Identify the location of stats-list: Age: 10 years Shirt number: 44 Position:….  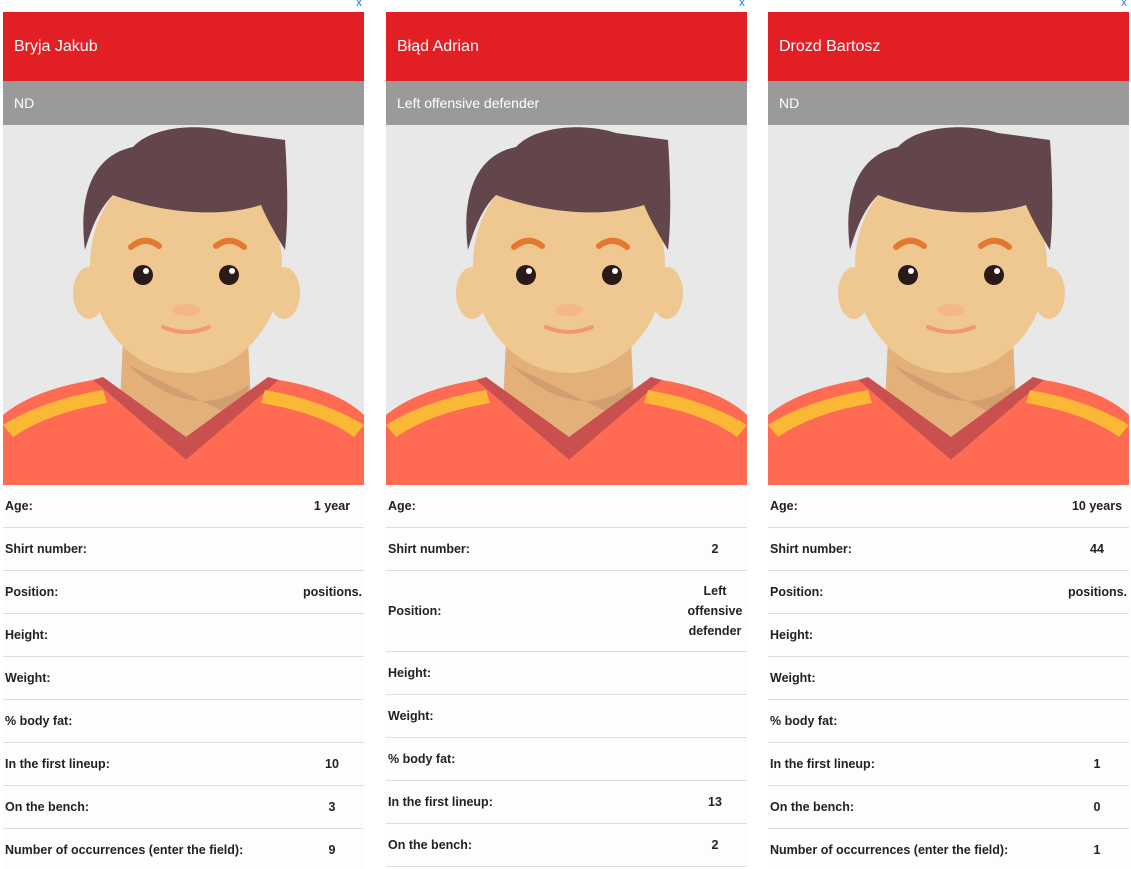
(948, 677).